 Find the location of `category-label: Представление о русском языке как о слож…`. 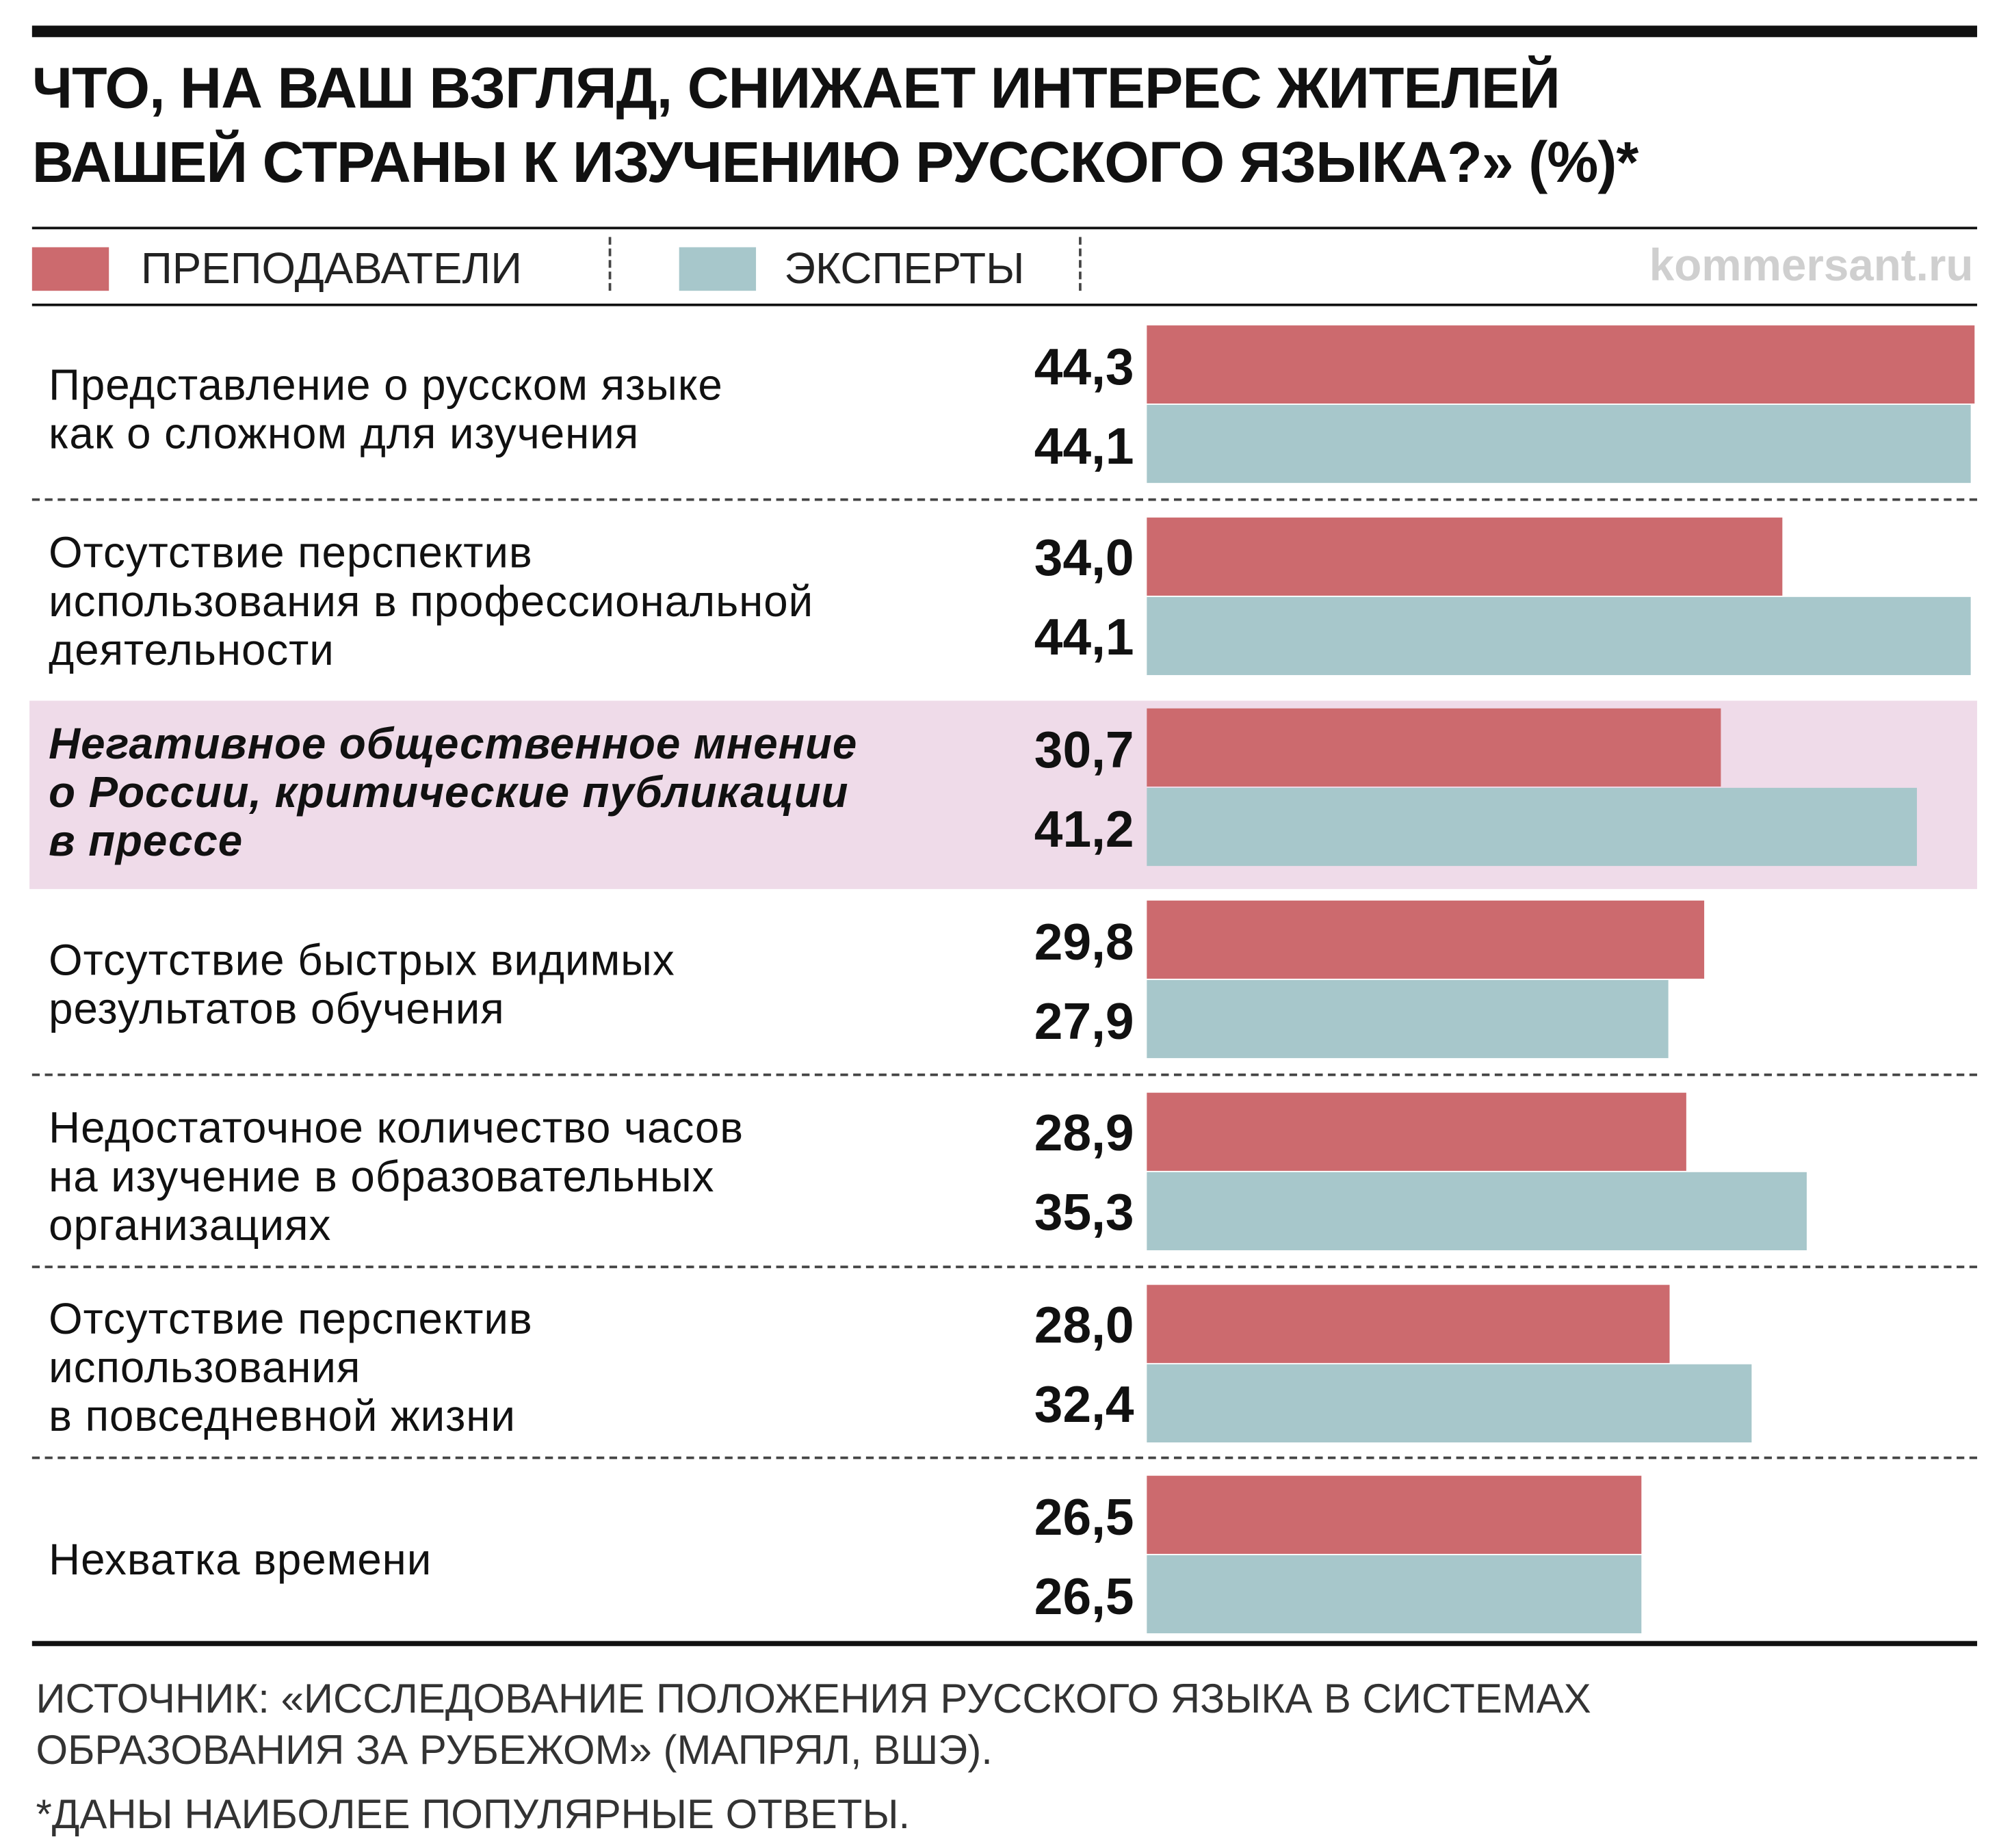

category-label: Представление о русском языке как о слож… is located at coordinates (386, 409).